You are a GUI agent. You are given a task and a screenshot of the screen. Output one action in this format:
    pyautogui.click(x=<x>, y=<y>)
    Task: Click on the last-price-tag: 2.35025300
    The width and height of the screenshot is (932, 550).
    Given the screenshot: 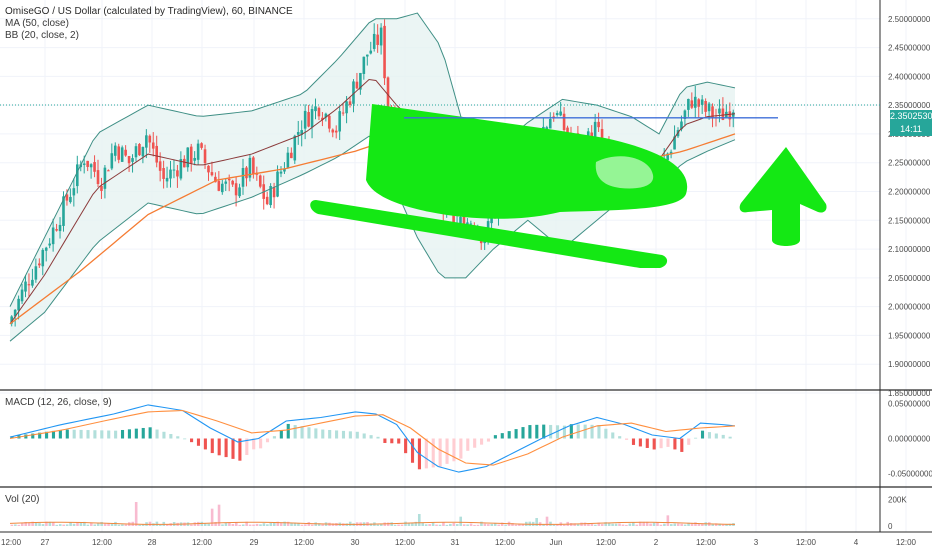 What is the action you would take?
    pyautogui.click(x=911, y=116)
    